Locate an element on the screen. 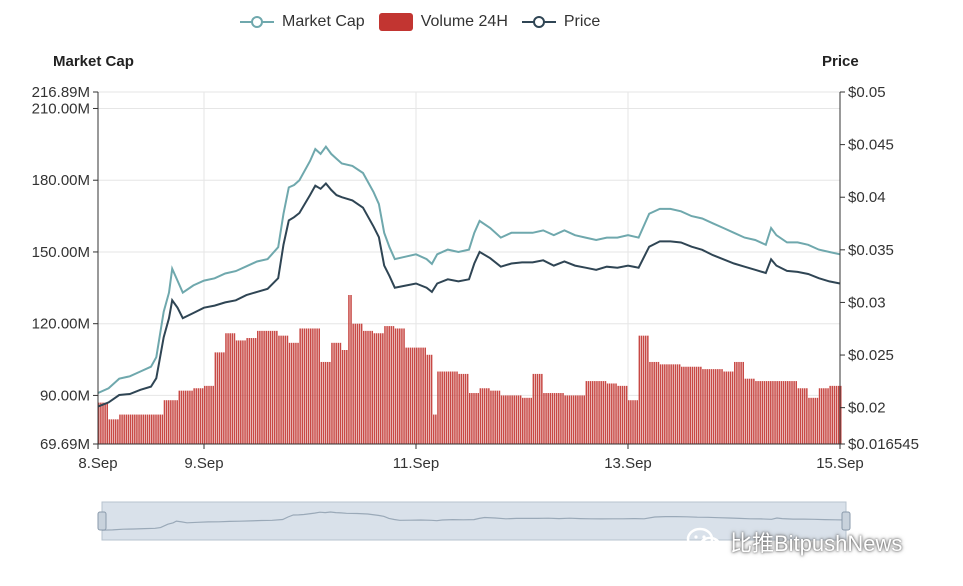 The width and height of the screenshot is (963, 586). legend-item-volume: Volume 24H is located at coordinates (443, 22).